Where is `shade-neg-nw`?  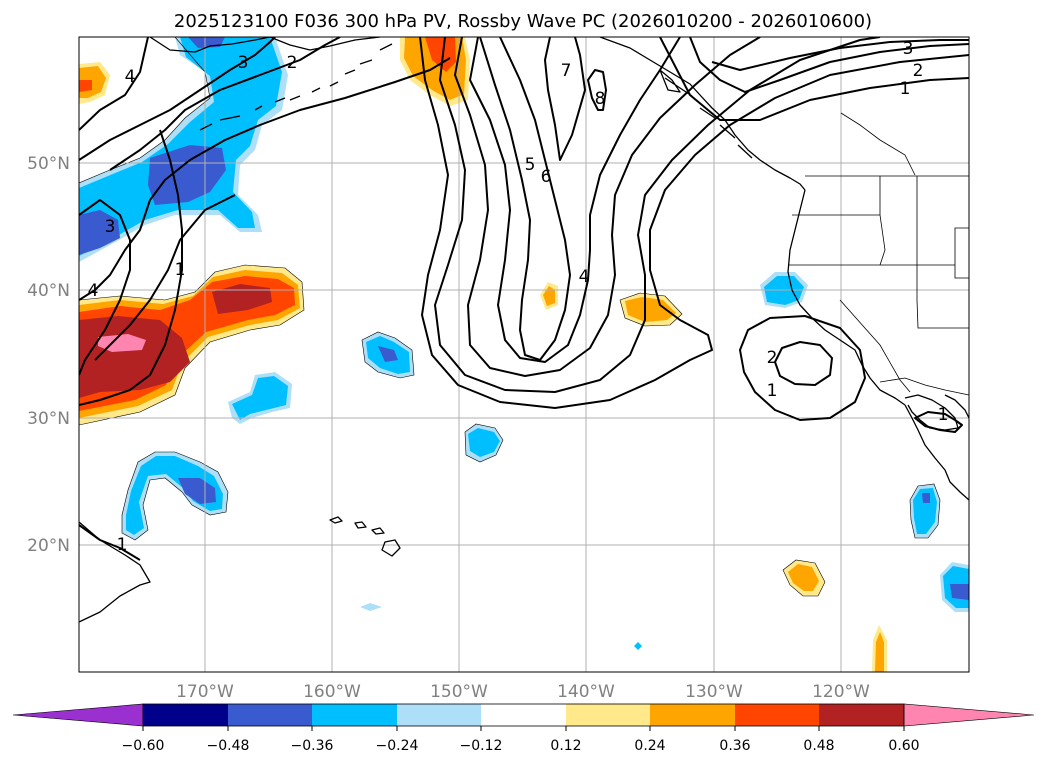 shade-neg-nw is located at coordinates (180, 146).